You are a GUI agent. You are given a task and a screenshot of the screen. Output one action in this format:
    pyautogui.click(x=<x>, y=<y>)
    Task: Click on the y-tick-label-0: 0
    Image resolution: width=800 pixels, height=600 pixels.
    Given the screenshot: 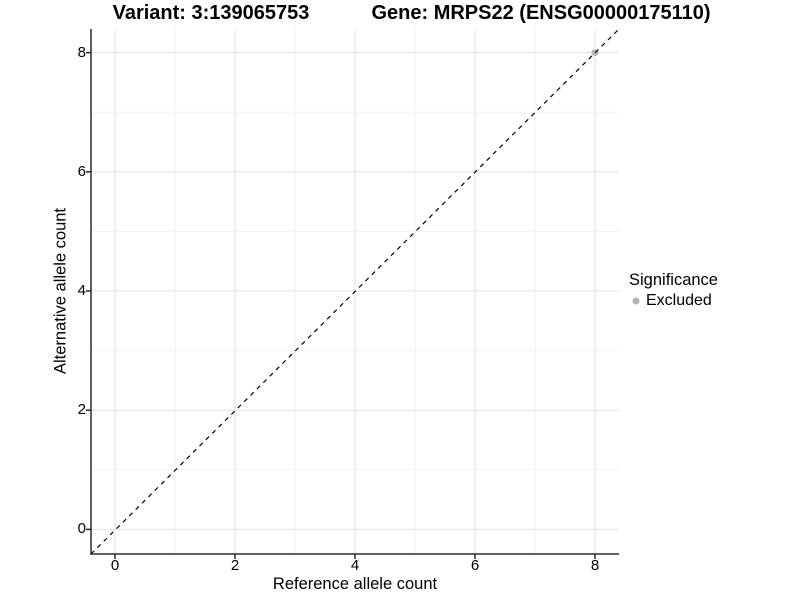 What is the action you would take?
    pyautogui.click(x=81, y=529)
    